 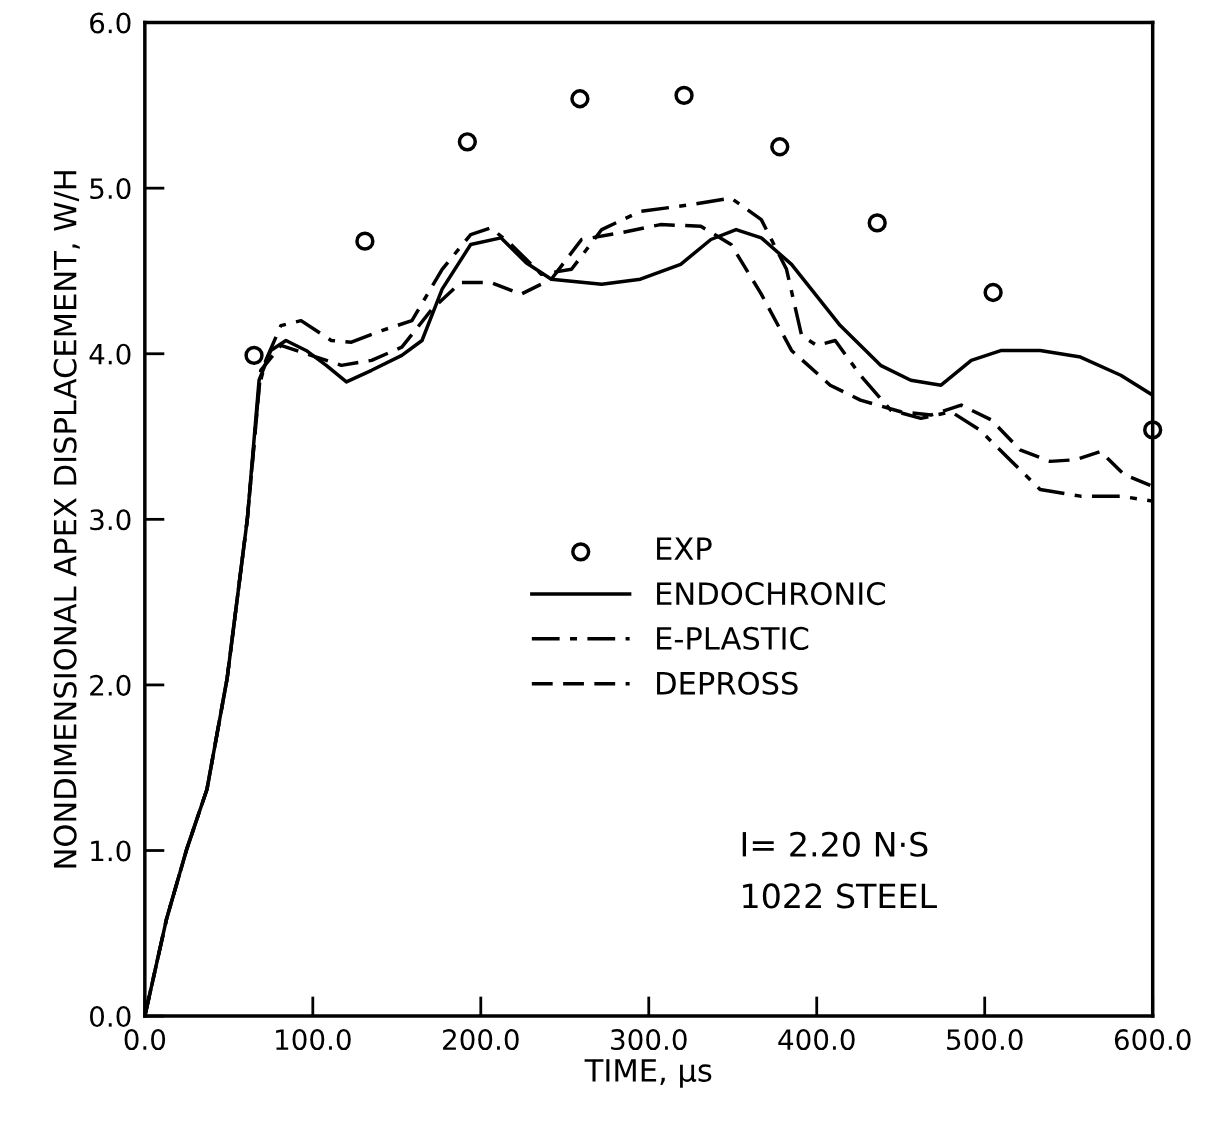 I want to click on y-tick-label: 2.0, so click(x=110, y=685).